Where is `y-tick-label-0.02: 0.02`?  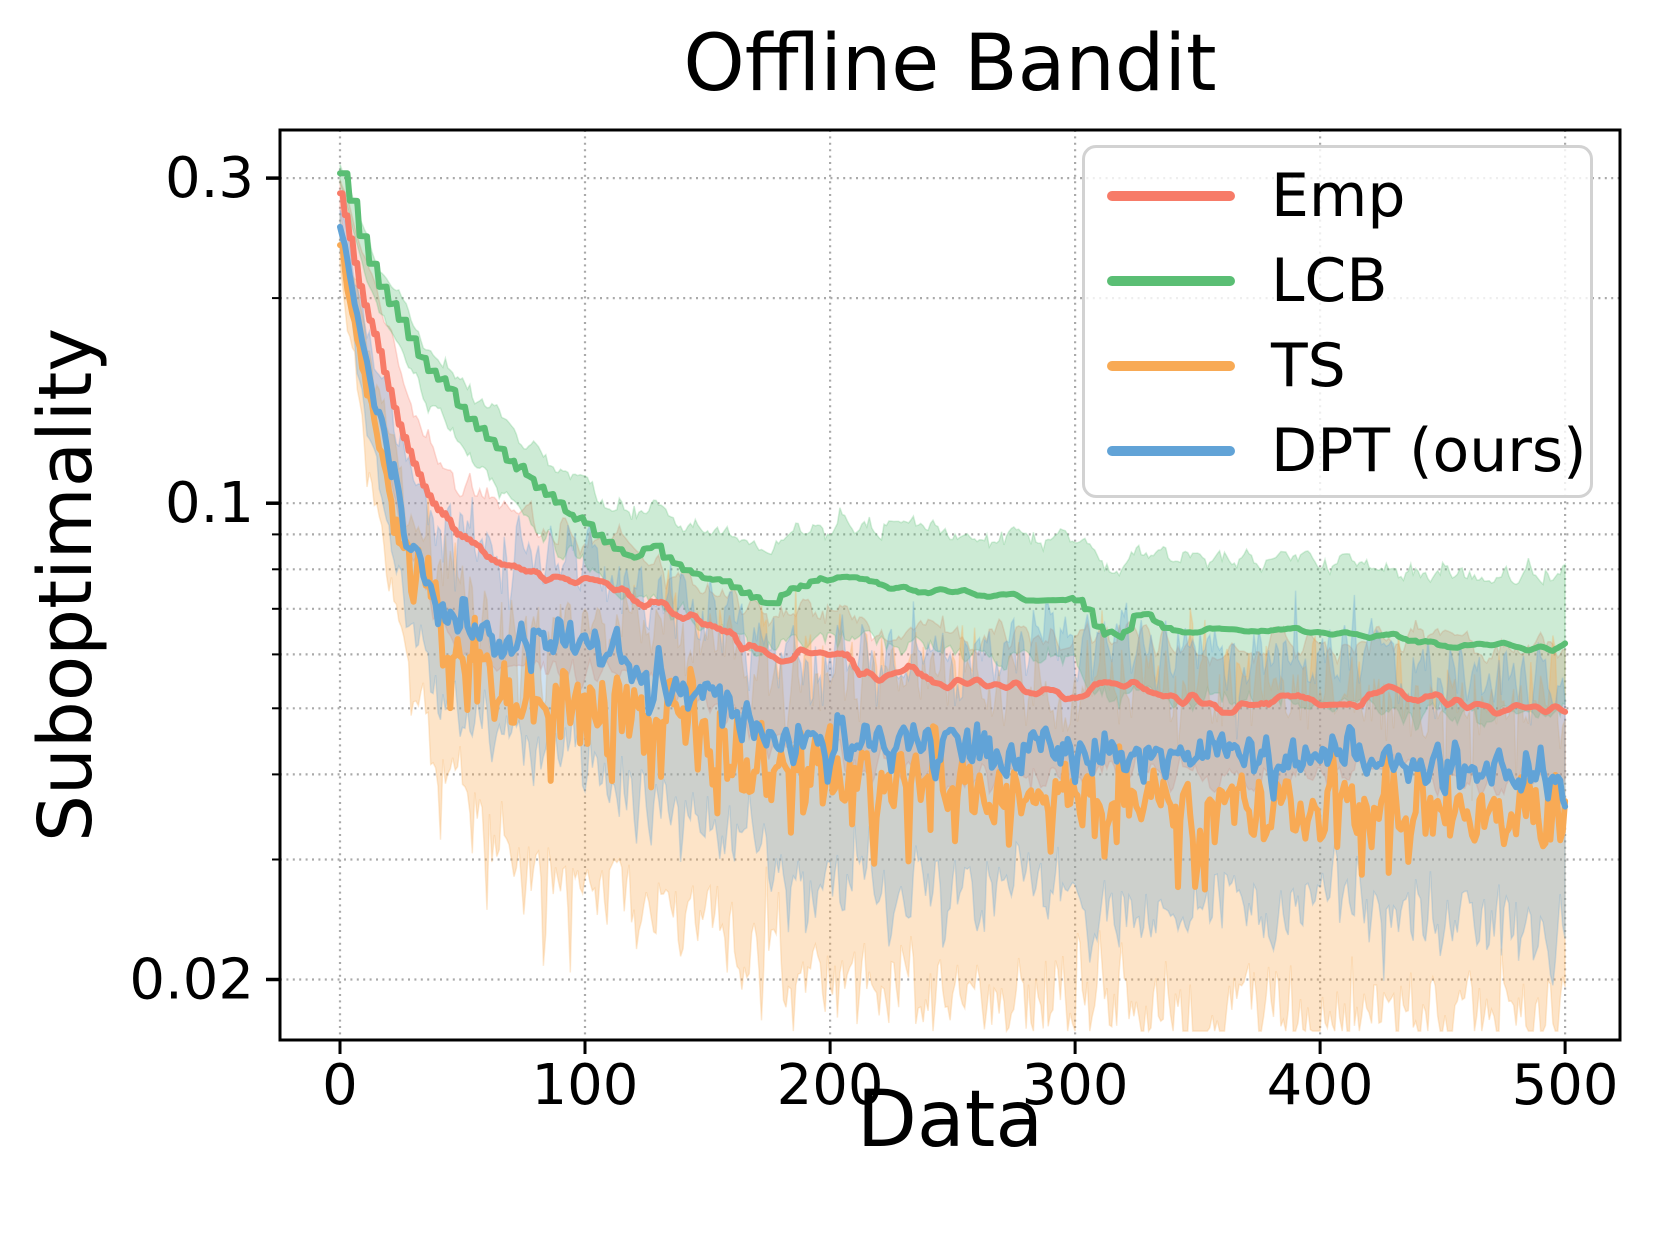
y-tick-label-0.02: 0.02 is located at coordinates (191, 980).